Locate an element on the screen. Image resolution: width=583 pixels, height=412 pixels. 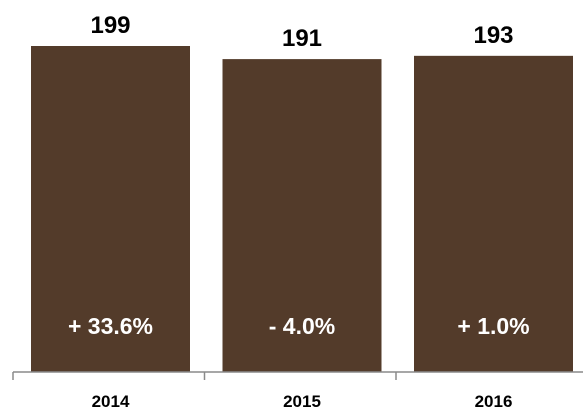
change-label-2015: - 4.0% is located at coordinates (302, 326).